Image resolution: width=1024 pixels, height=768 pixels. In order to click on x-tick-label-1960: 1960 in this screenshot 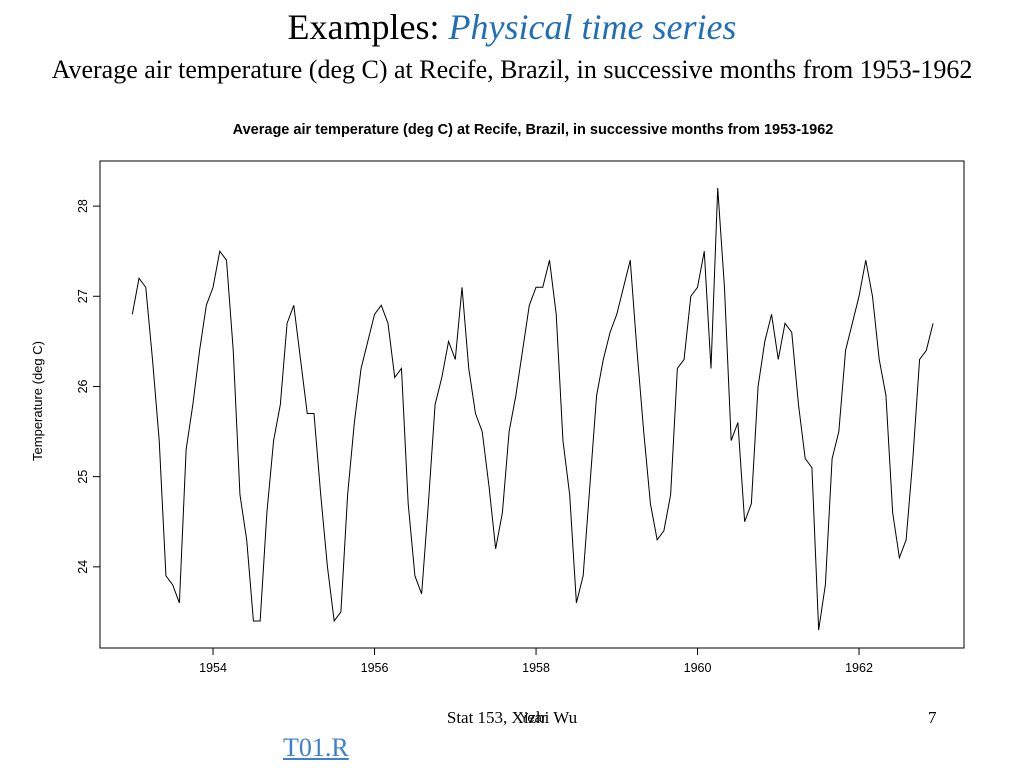, I will do `click(698, 668)`.